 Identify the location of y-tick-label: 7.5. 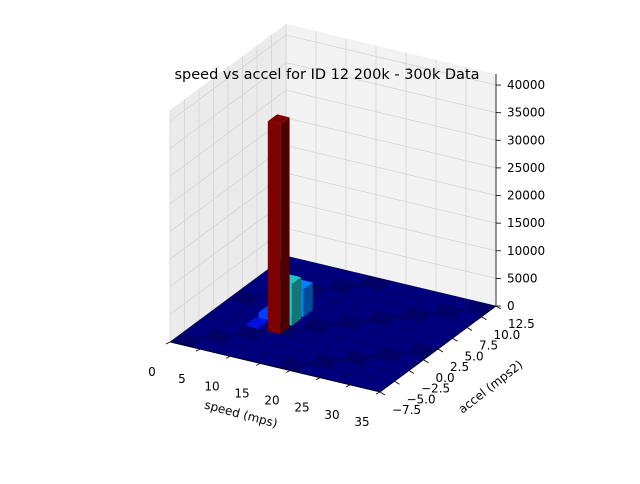
(488, 346).